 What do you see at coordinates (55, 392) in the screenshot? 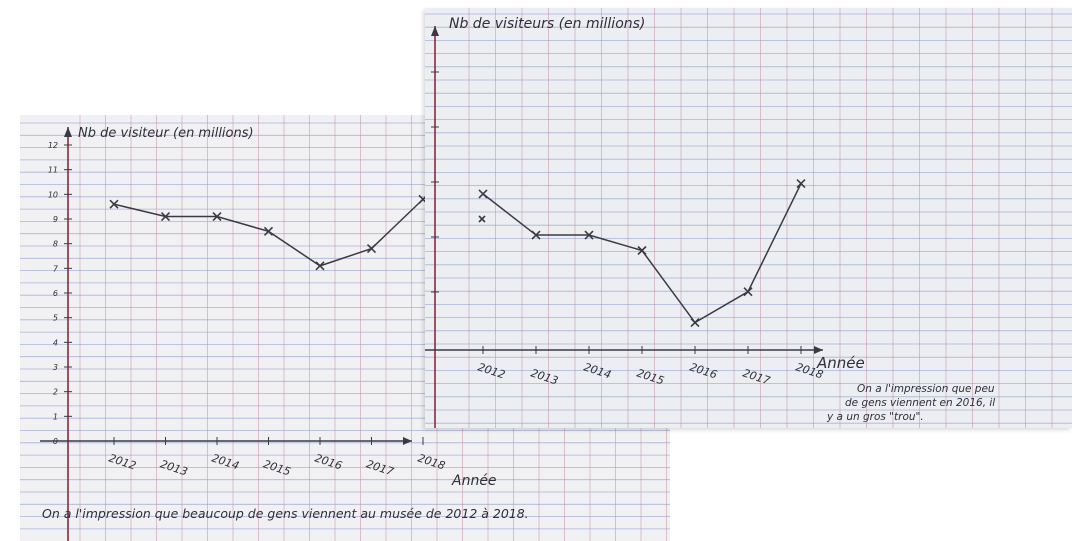
I see `y-tick-label: 2` at bounding box center [55, 392].